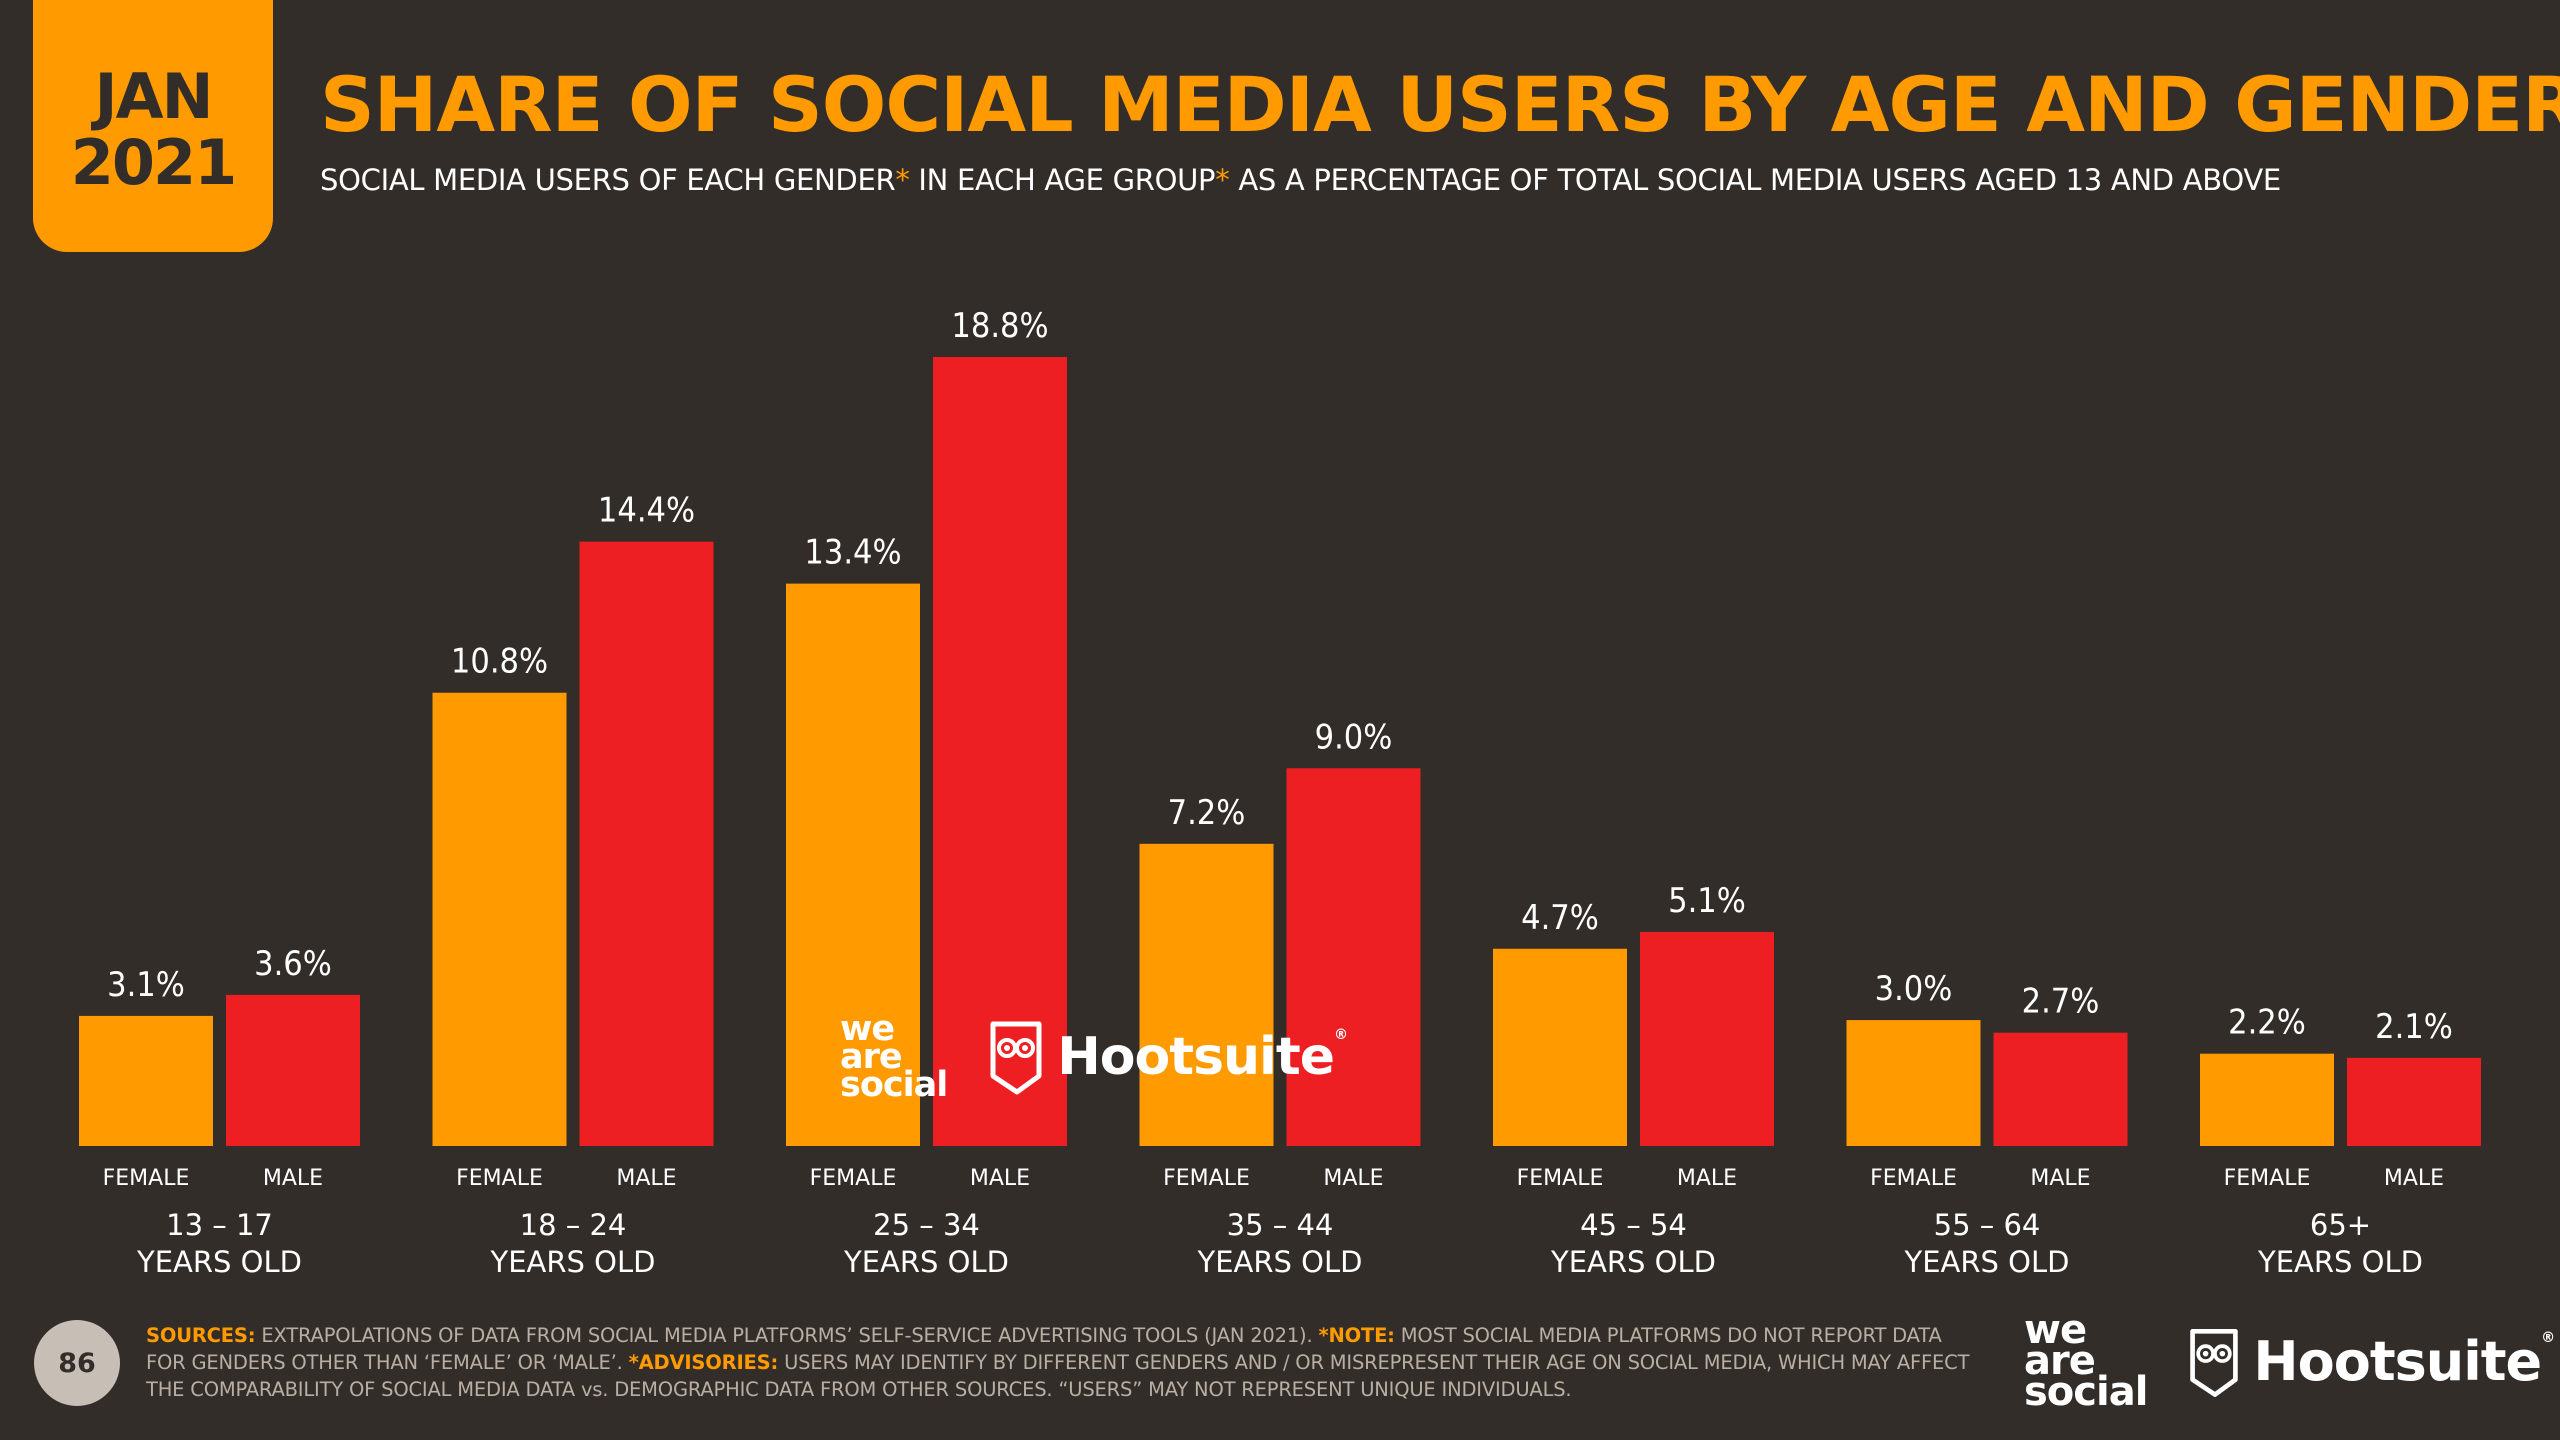  I want to click on registered-mark: ®, so click(1341, 1035).